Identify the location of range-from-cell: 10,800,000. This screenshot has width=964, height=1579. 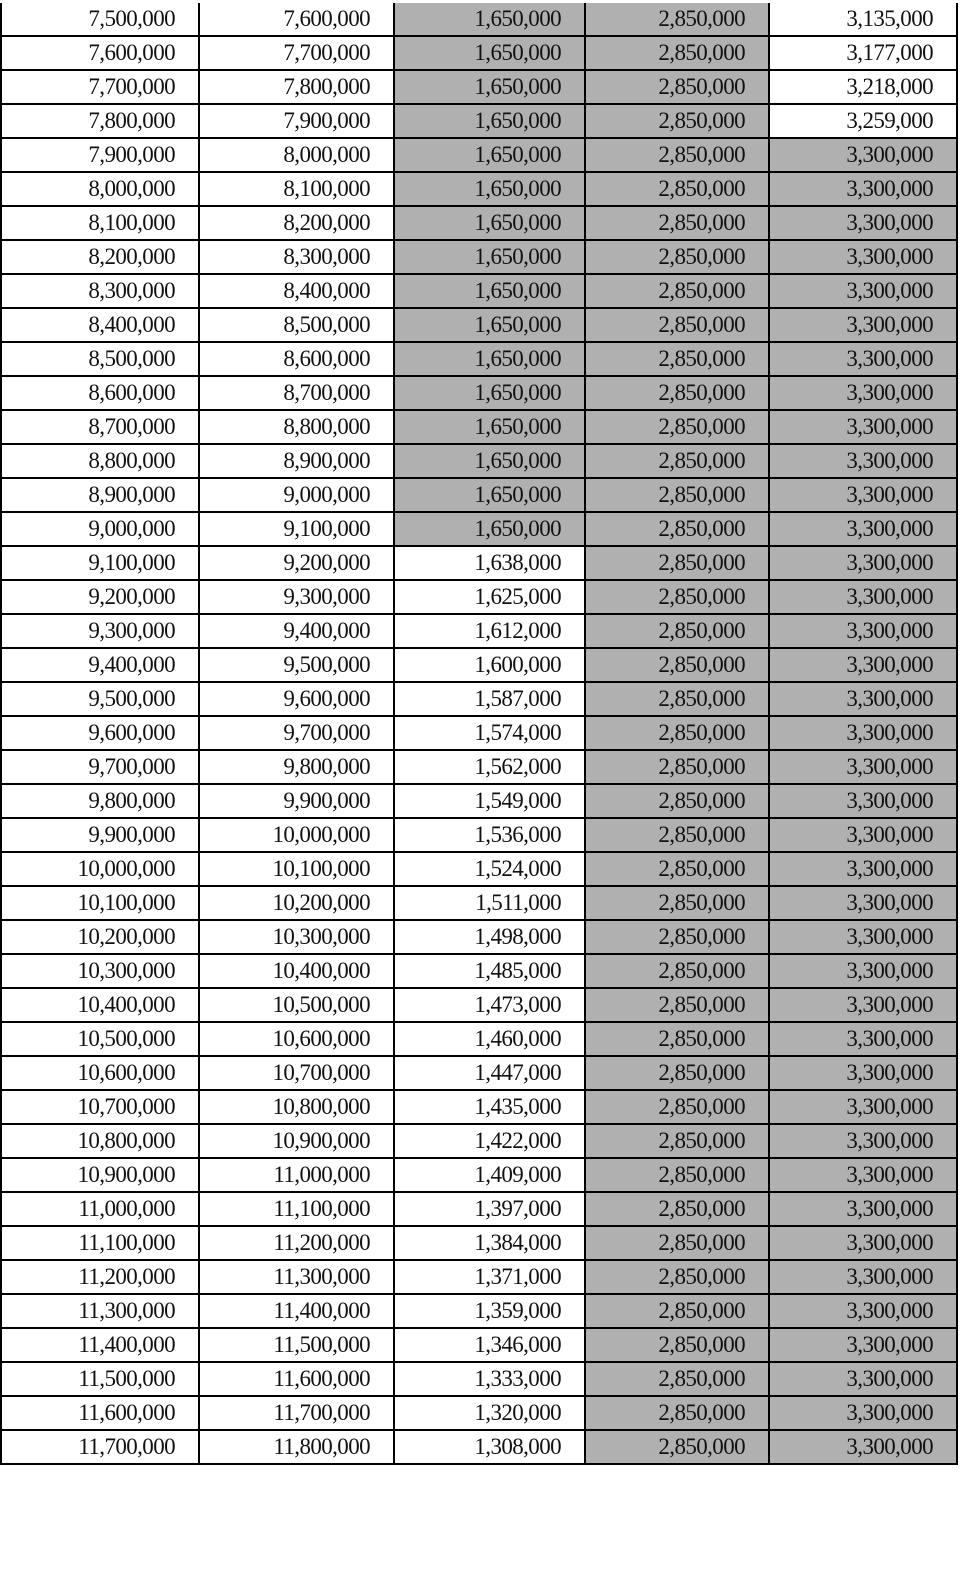
(100, 1140).